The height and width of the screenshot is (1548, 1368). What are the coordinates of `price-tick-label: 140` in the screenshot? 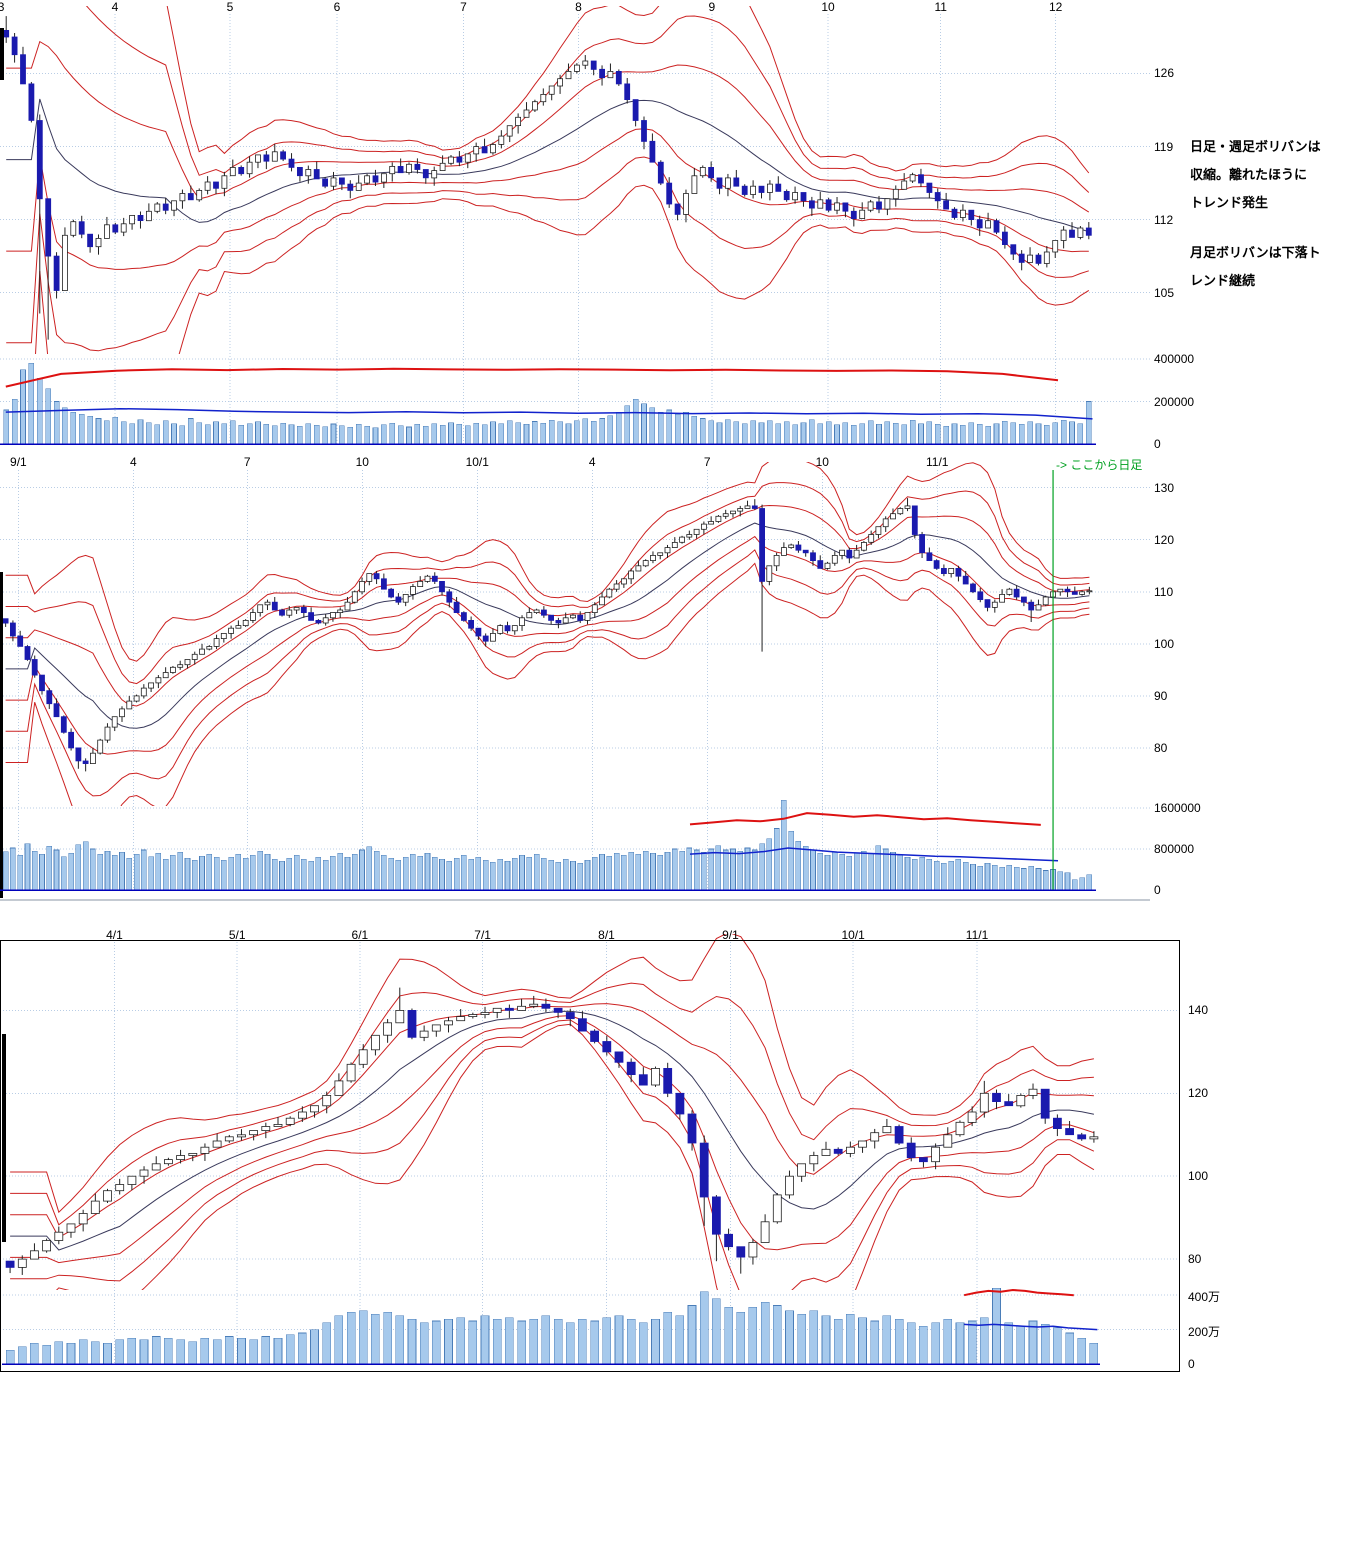 It's located at (1198, 1010).